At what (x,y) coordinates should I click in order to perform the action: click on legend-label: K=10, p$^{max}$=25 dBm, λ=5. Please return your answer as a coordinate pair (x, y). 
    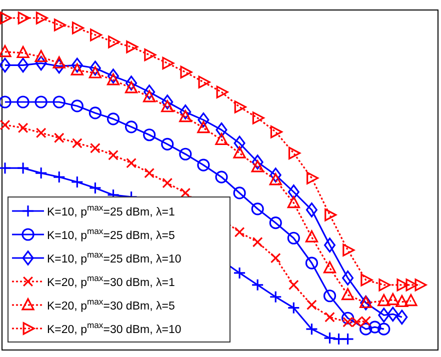
    Looking at the image, I should click on (111, 234).